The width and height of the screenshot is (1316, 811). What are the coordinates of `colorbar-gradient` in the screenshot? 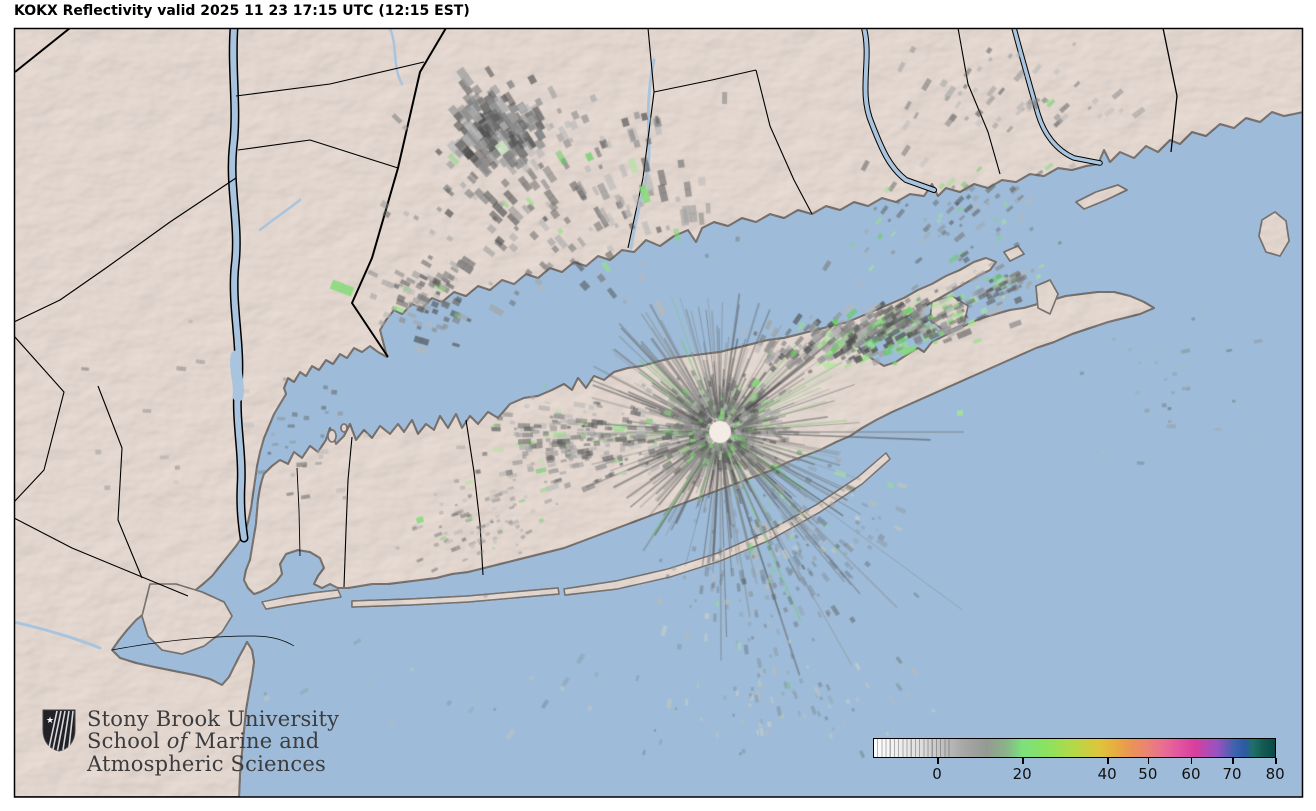 It's located at (1074, 748).